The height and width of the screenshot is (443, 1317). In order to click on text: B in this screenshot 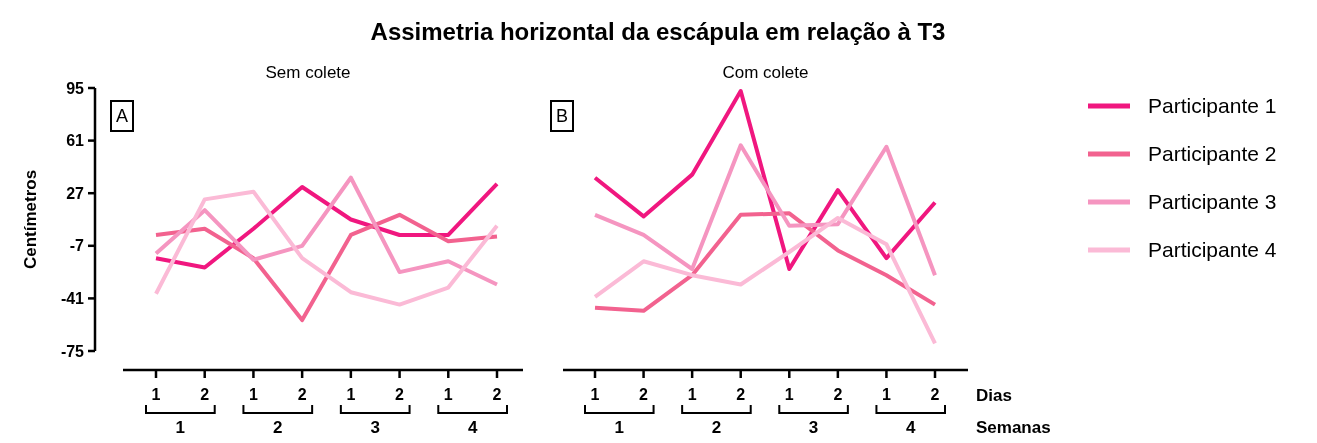, I will do `click(562, 116)`.